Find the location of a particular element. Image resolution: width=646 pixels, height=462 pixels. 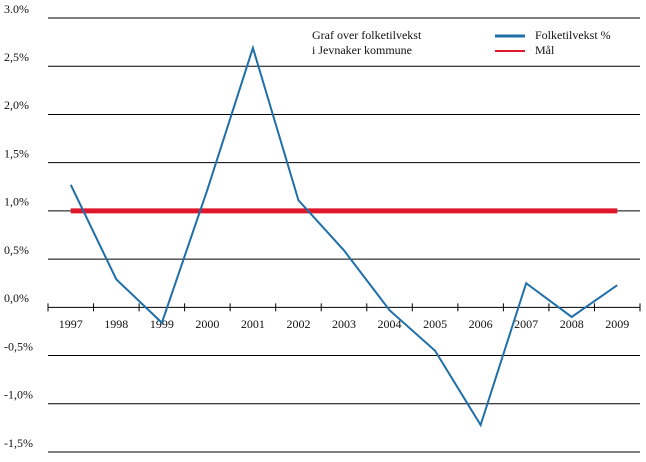

x-tick-label: 2005 is located at coordinates (435, 324).